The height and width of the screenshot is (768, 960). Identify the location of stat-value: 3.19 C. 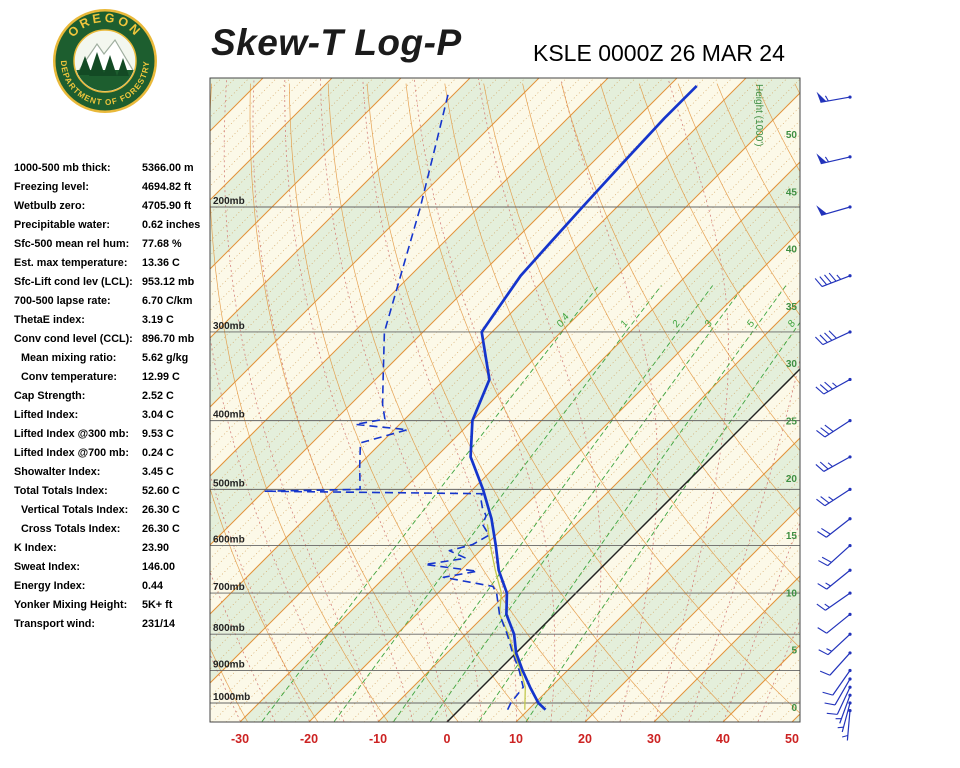
(158, 320).